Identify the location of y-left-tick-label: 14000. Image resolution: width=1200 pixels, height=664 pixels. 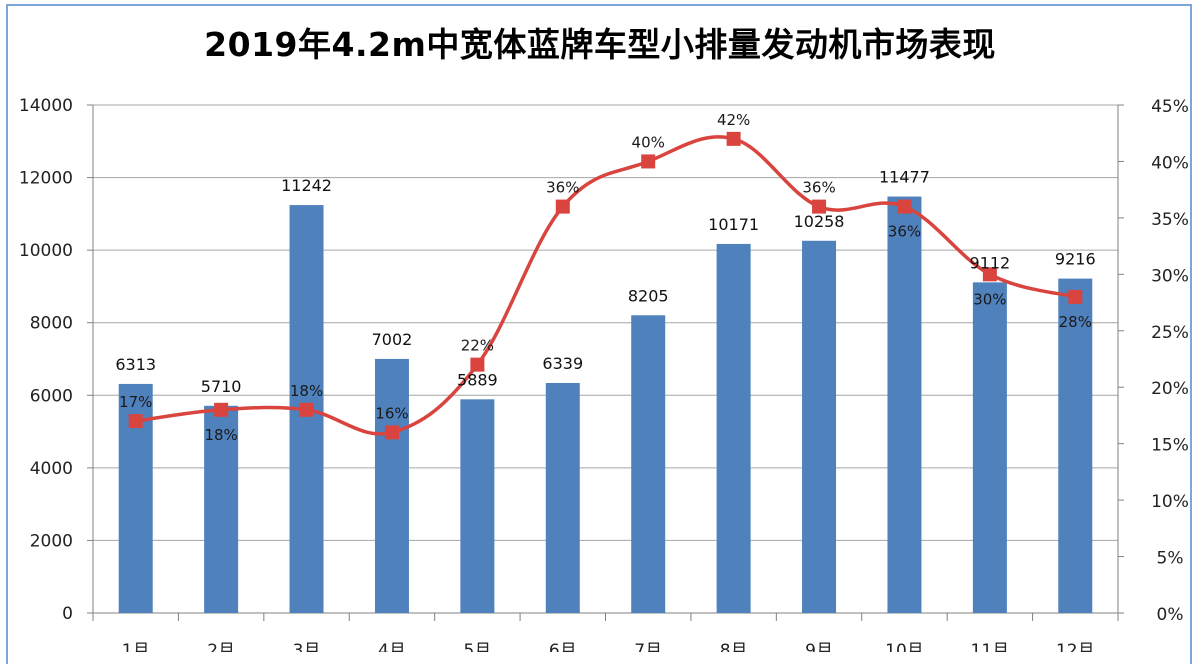
(46, 106).